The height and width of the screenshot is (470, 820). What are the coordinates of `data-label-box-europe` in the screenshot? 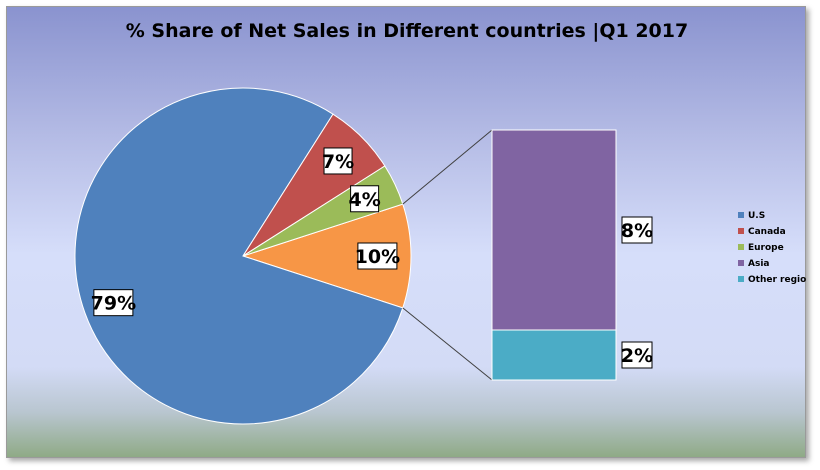 It's located at (365, 199).